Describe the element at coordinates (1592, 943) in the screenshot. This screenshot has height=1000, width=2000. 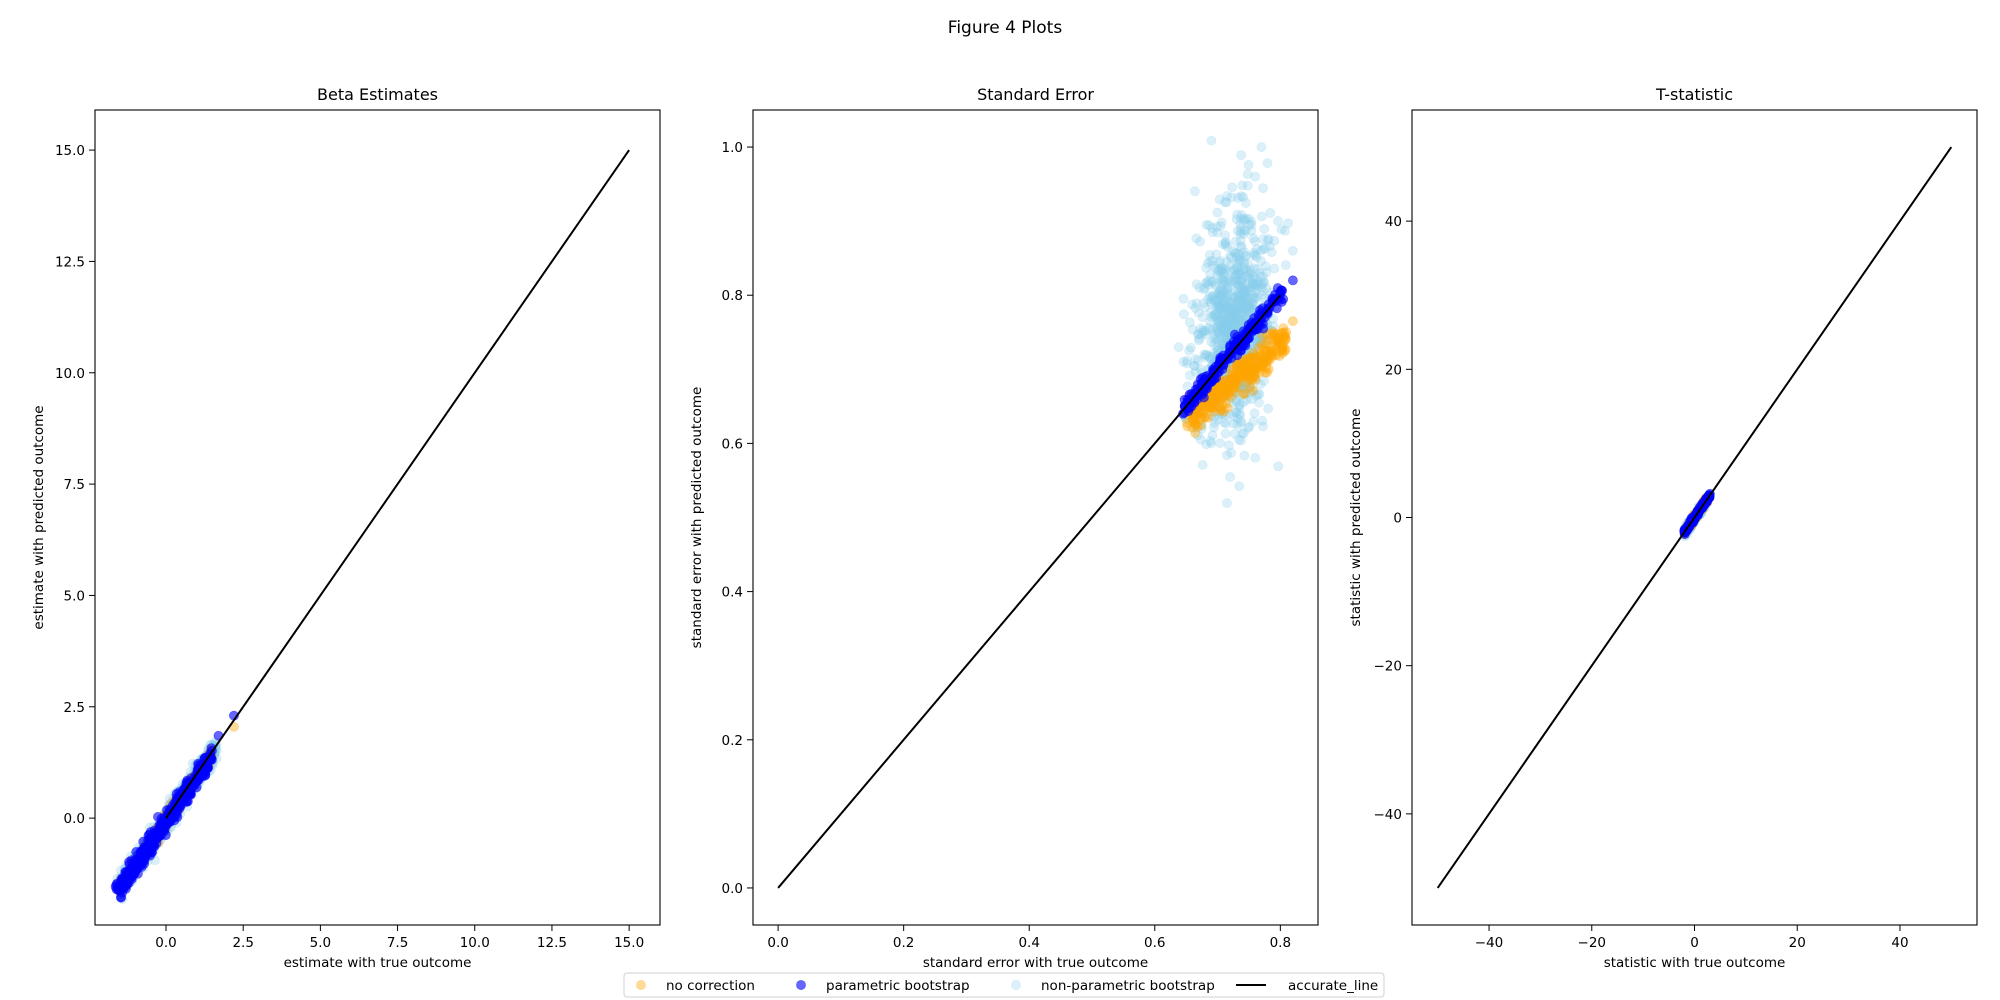
I see `x-tick-label: −20` at that location.